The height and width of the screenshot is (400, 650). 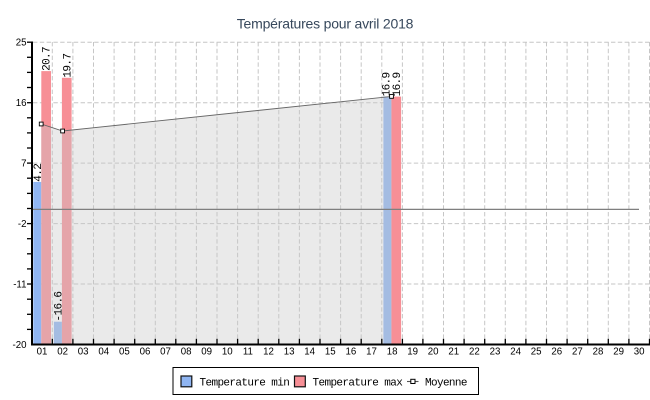 I want to click on svg-text: 15, so click(x=330, y=352).